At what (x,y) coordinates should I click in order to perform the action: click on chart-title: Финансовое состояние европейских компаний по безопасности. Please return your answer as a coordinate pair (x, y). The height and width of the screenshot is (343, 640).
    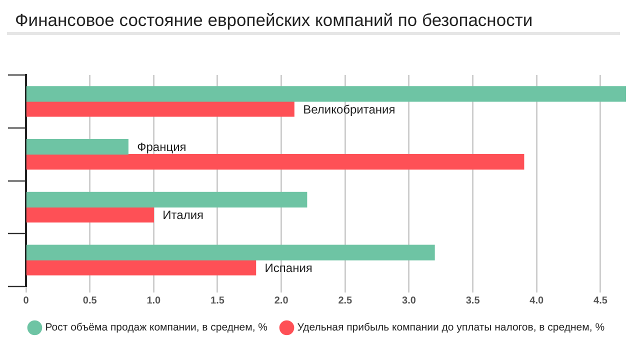
    Looking at the image, I should click on (274, 20).